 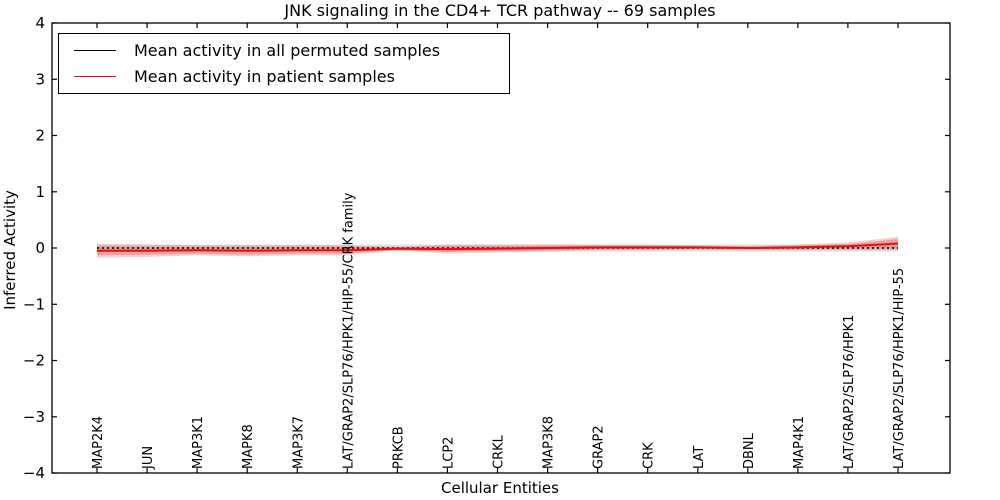 I want to click on y-tick-label: −3, so click(x=34, y=417).